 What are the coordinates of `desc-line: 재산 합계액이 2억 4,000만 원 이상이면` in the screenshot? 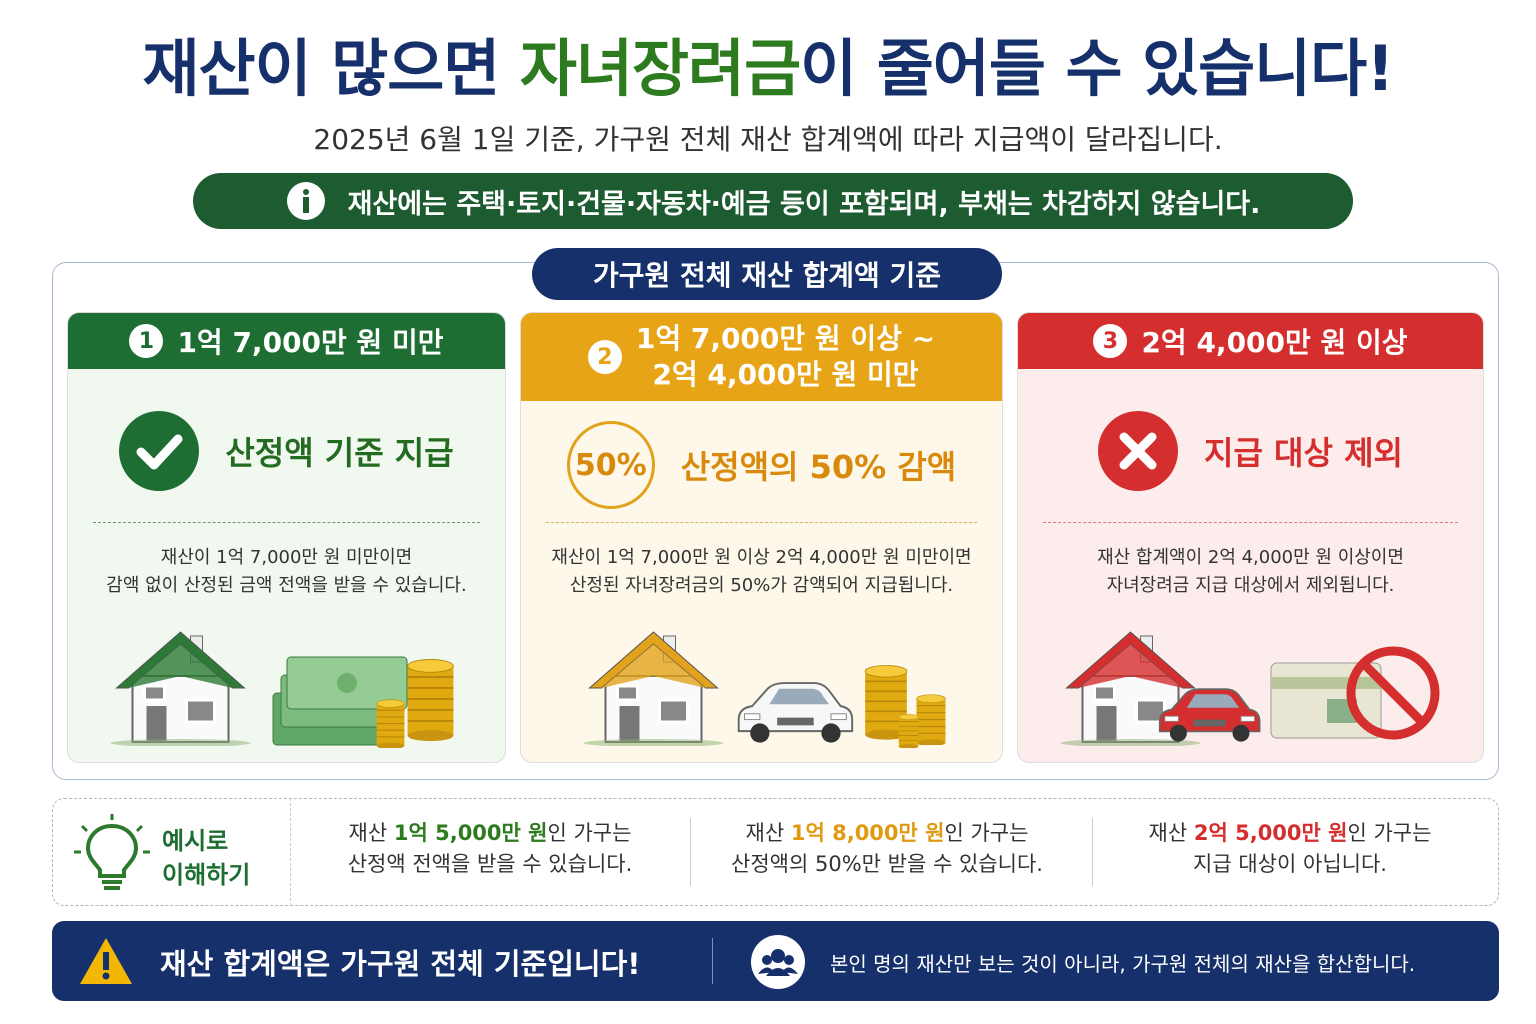 It's located at (1250, 557).